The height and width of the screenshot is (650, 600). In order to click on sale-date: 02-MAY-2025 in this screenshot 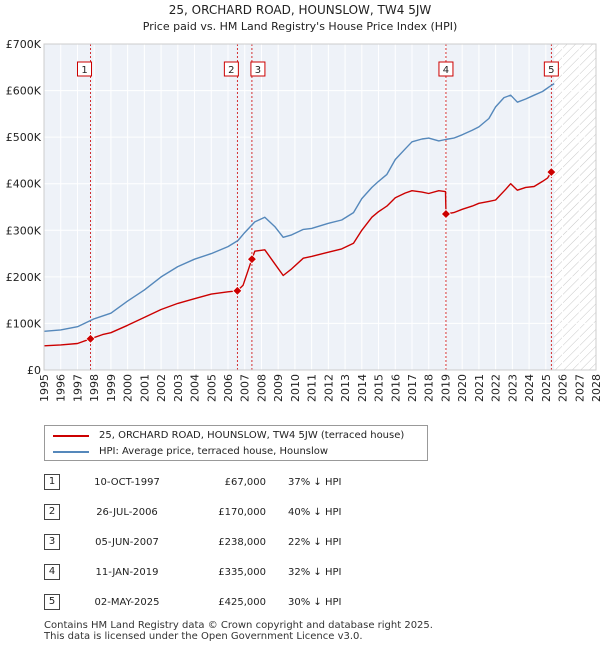, I will do `click(127, 602)`.